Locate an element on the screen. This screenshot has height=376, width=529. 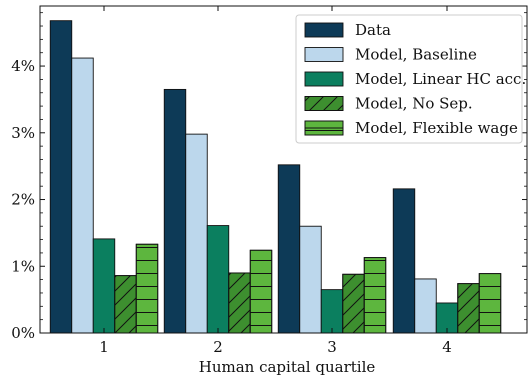
bar-series1-cat2 is located at coordinates (175, 211).